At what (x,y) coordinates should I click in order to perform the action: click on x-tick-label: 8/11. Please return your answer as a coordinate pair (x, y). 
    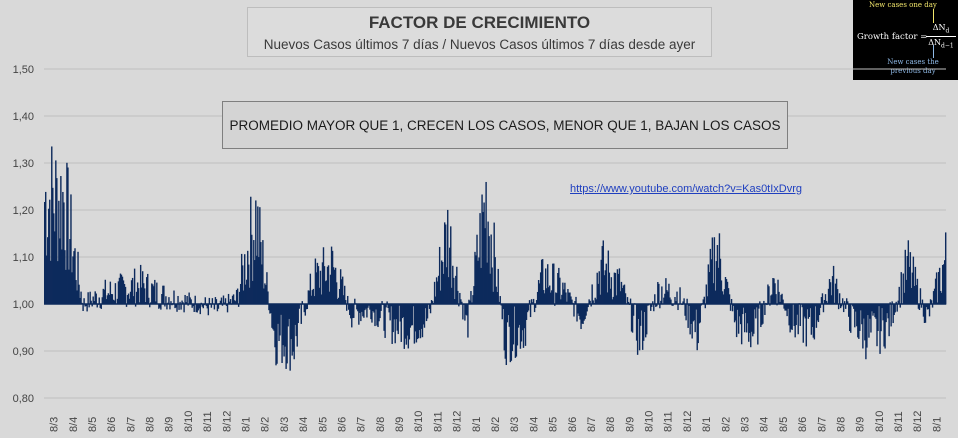
    Looking at the image, I should click on (899, 421).